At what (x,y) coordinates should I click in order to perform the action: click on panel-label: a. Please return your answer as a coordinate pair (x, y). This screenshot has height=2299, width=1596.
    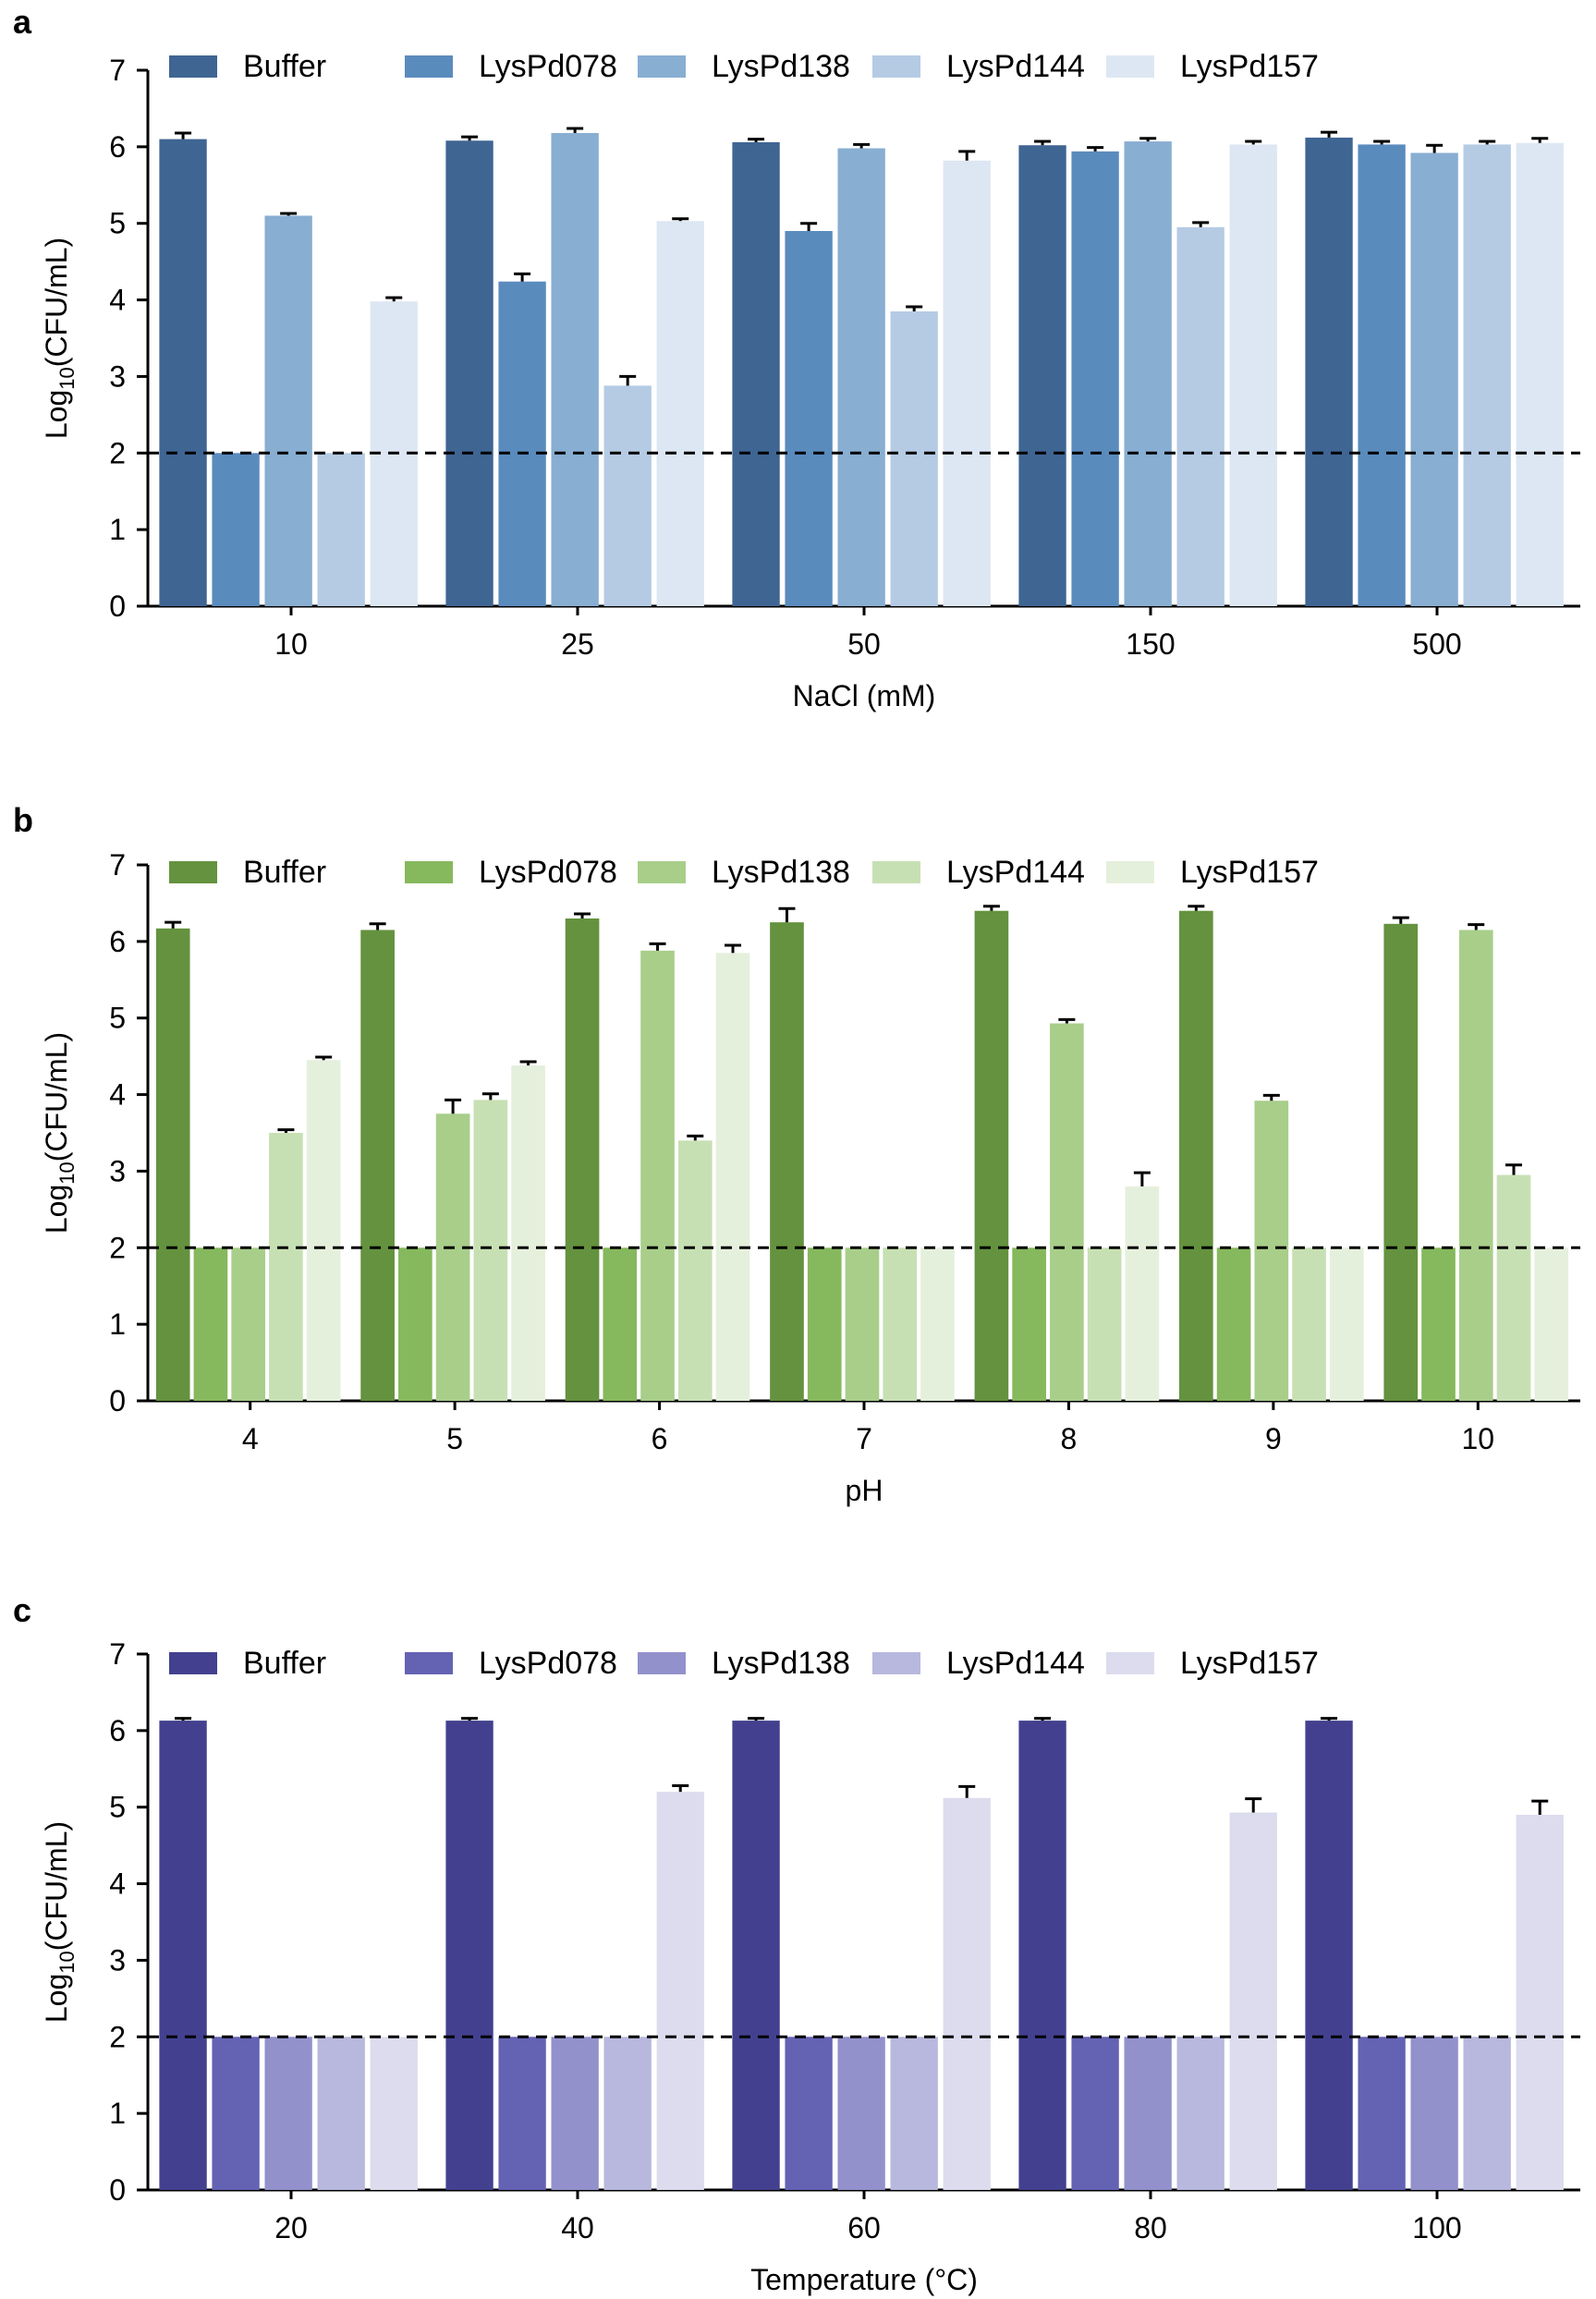
    Looking at the image, I should click on (22, 22).